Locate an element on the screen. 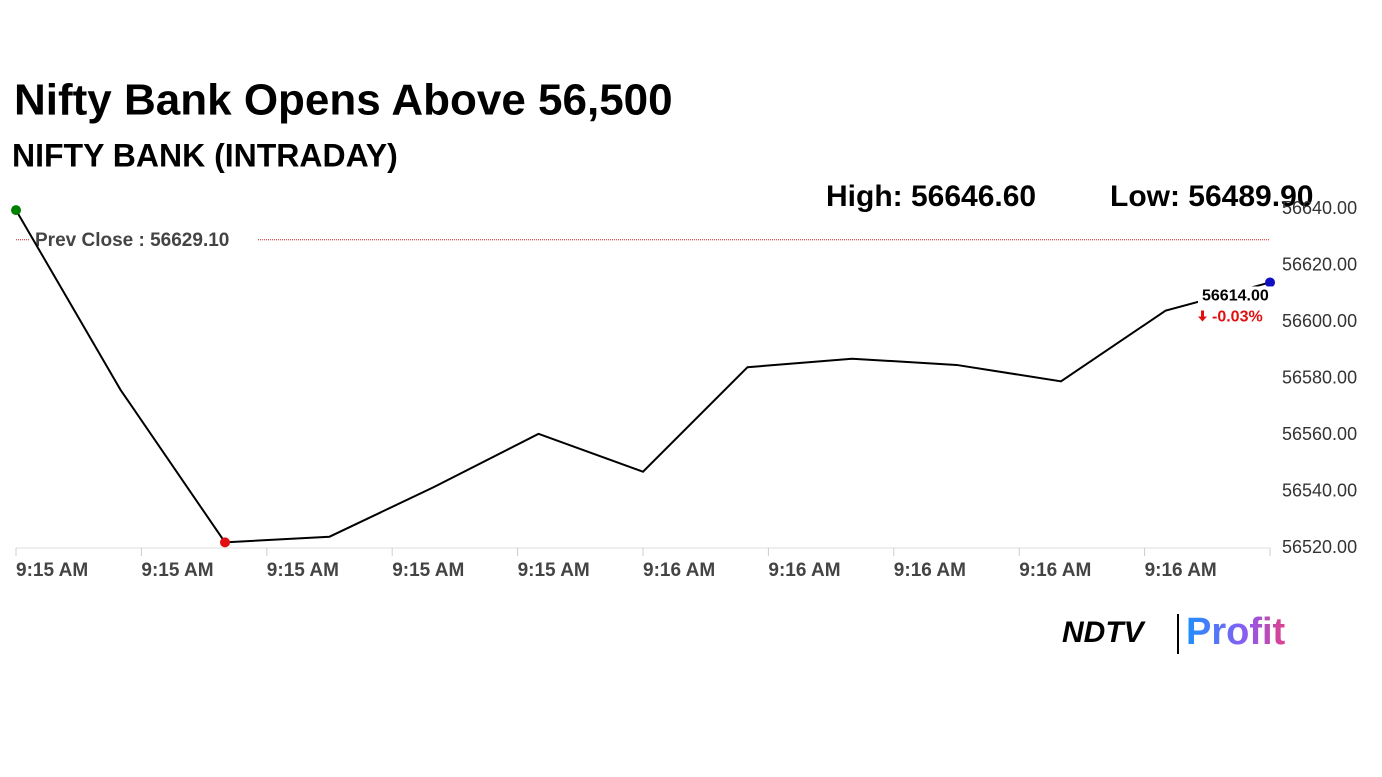 Image resolution: width=1382 pixels, height=777 pixels. end-dot is located at coordinates (1270, 282).